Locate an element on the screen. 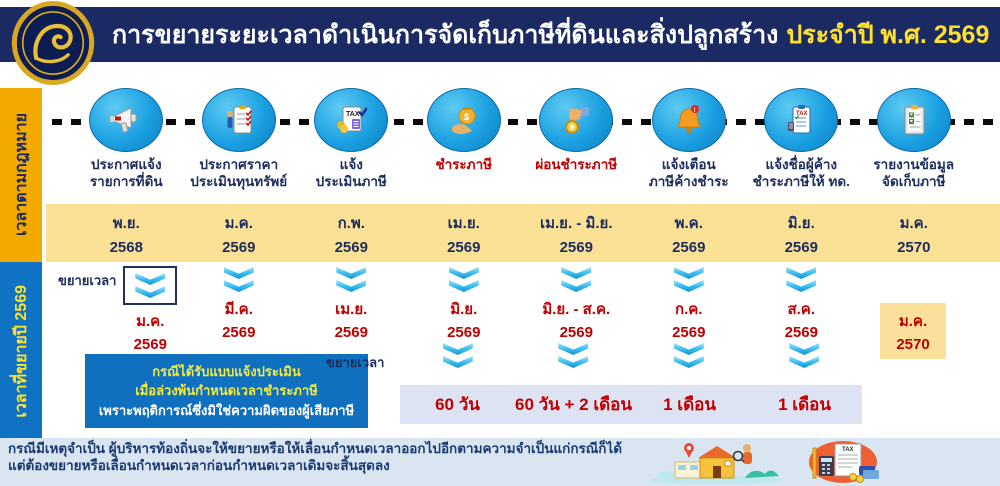 The image size is (1000, 486). step-label: ประกาศราคา ประเมินทุนทรัพย์ is located at coordinates (239, 173).